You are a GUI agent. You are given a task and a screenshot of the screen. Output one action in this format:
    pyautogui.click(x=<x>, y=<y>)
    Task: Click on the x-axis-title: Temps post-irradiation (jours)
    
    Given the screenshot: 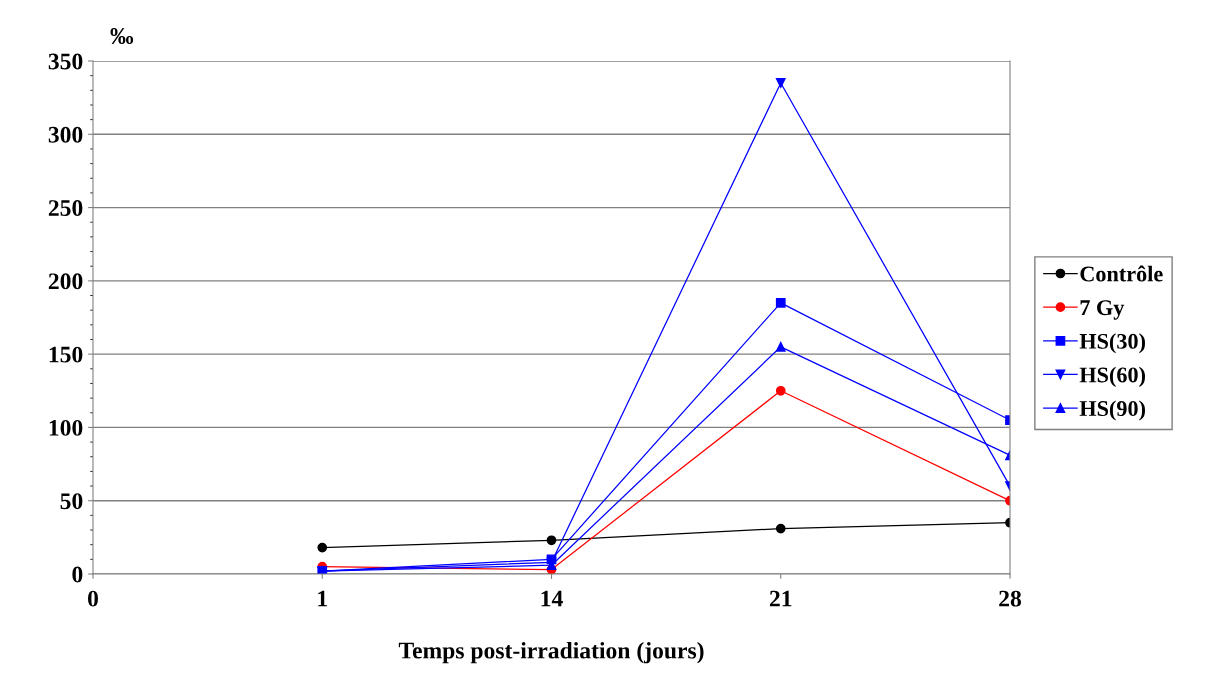 What is the action you would take?
    pyautogui.click(x=551, y=652)
    